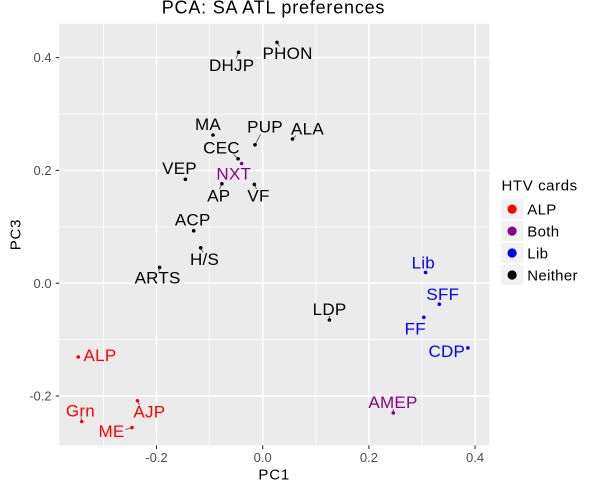  What do you see at coordinates (552, 276) in the screenshot?
I see `svg-text: Neither` at bounding box center [552, 276].